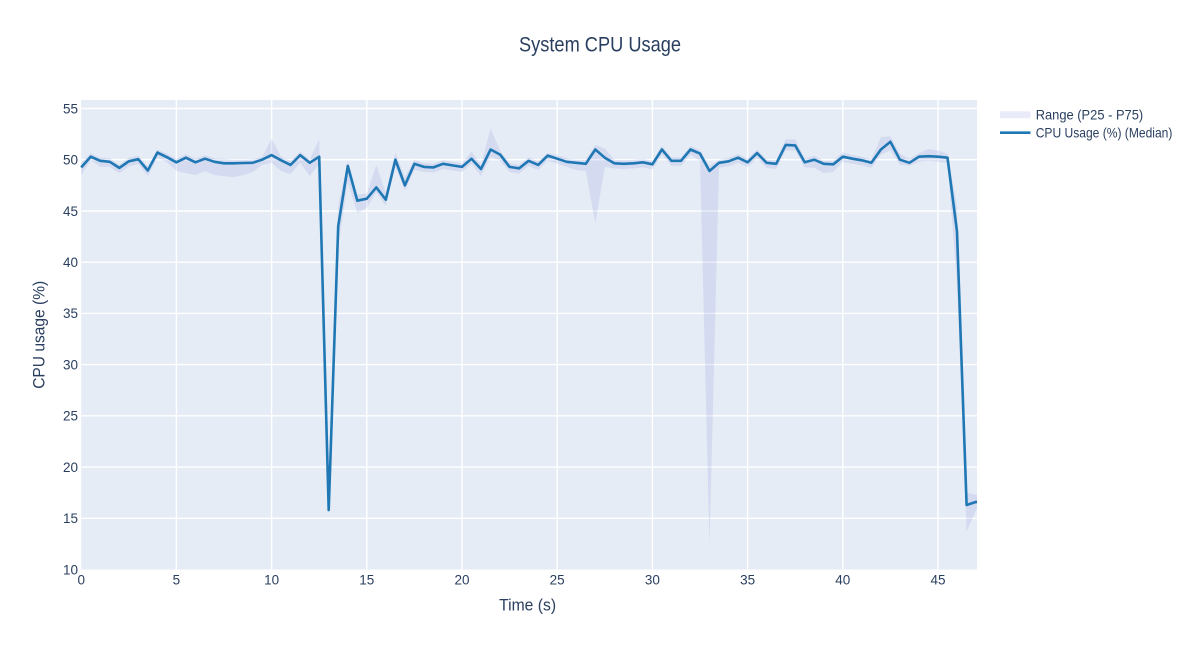 The width and height of the screenshot is (1200, 650). What do you see at coordinates (70, 108) in the screenshot?
I see `svg-text: 55` at bounding box center [70, 108].